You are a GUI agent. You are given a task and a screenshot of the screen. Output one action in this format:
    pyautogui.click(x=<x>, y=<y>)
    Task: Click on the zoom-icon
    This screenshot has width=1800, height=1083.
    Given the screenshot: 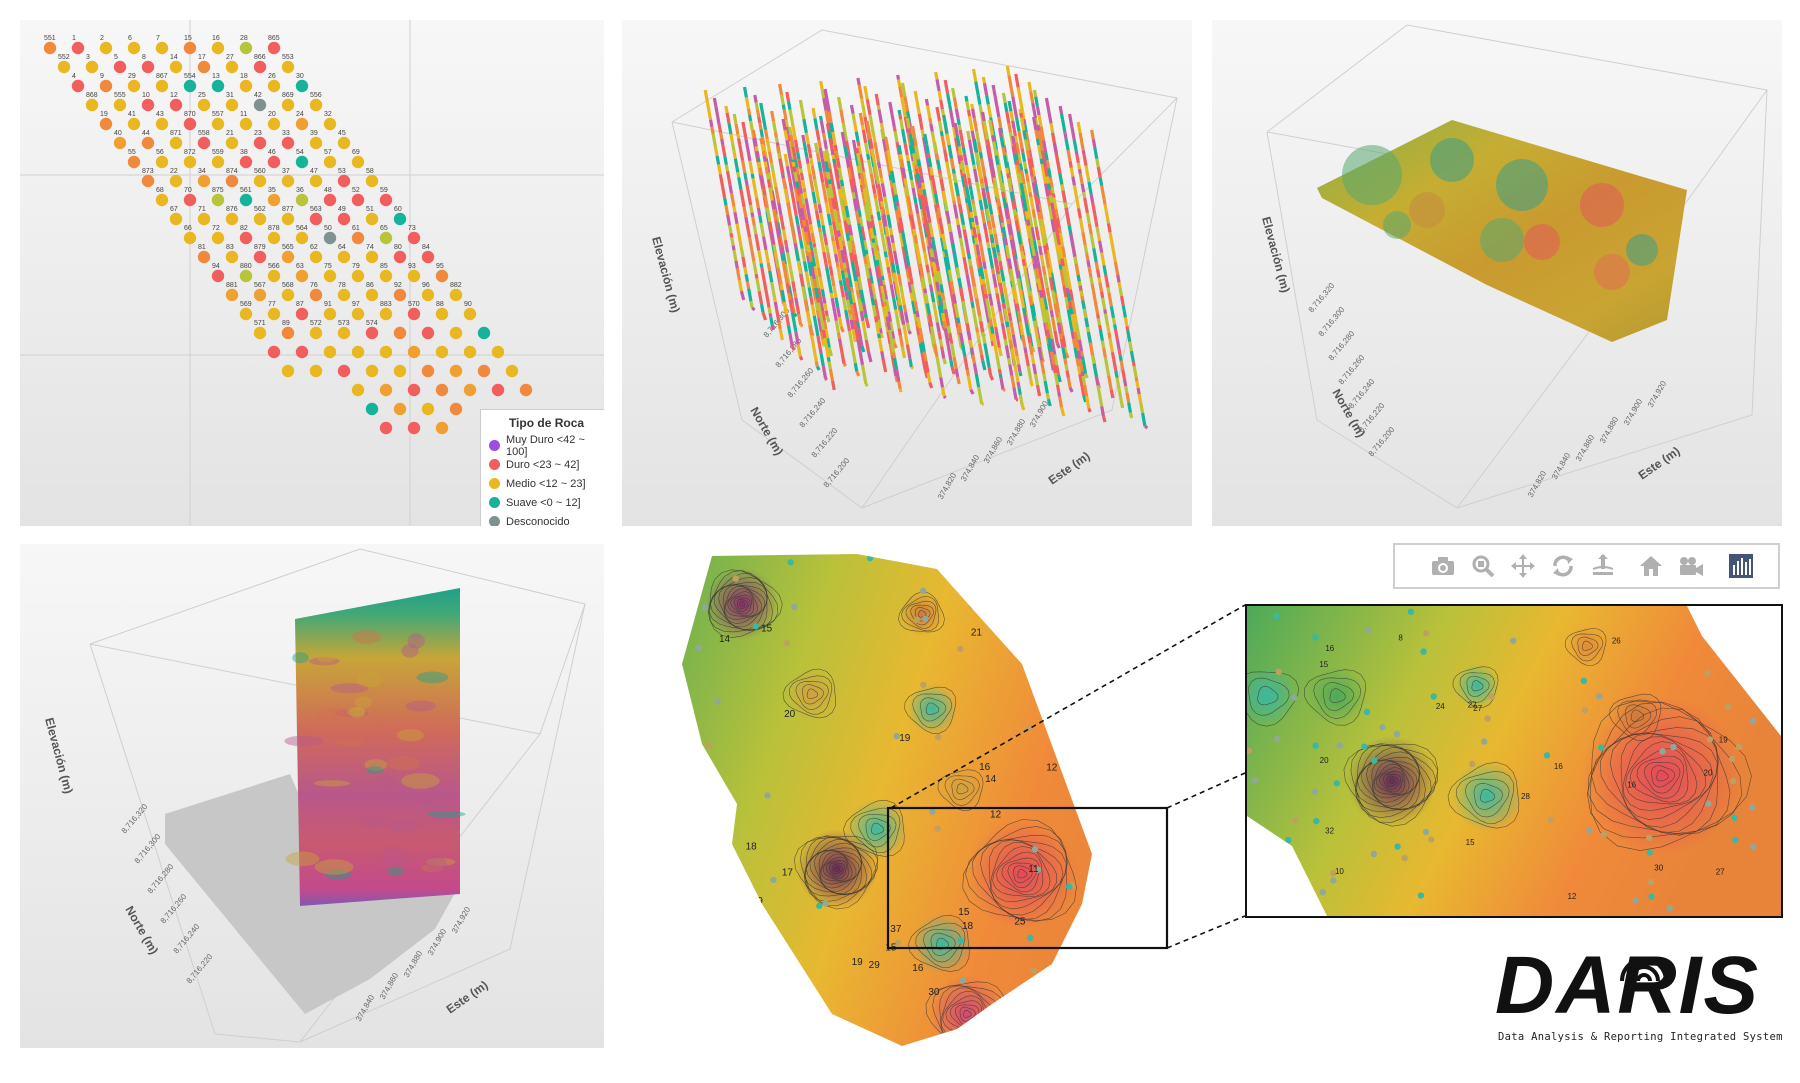 What is the action you would take?
    pyautogui.click(x=1483, y=566)
    